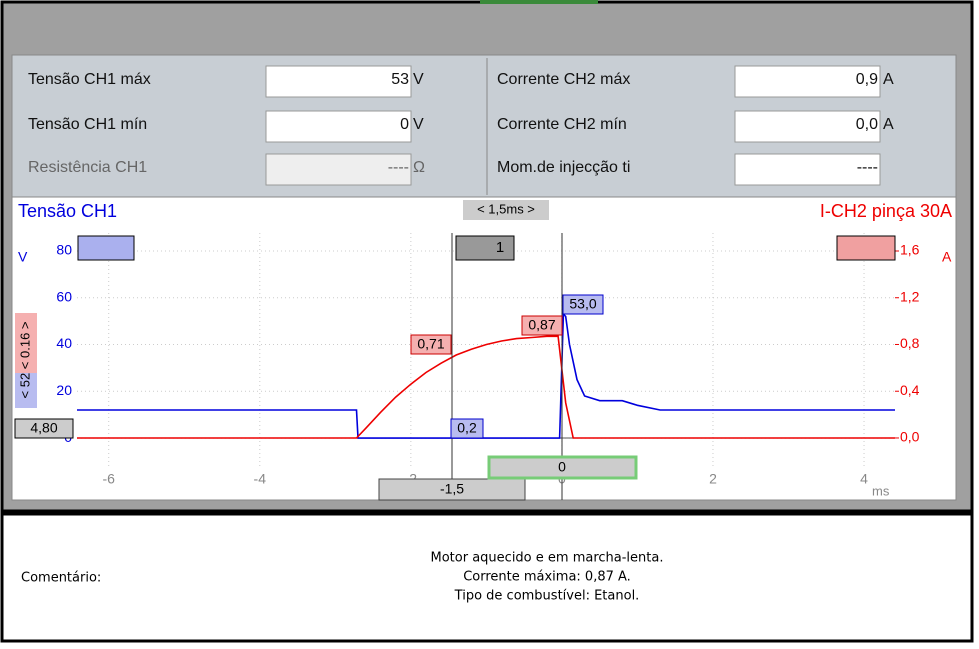 This screenshot has height=649, width=979. What do you see at coordinates (864, 479) in the screenshot?
I see `x-tick-label: 4` at bounding box center [864, 479].